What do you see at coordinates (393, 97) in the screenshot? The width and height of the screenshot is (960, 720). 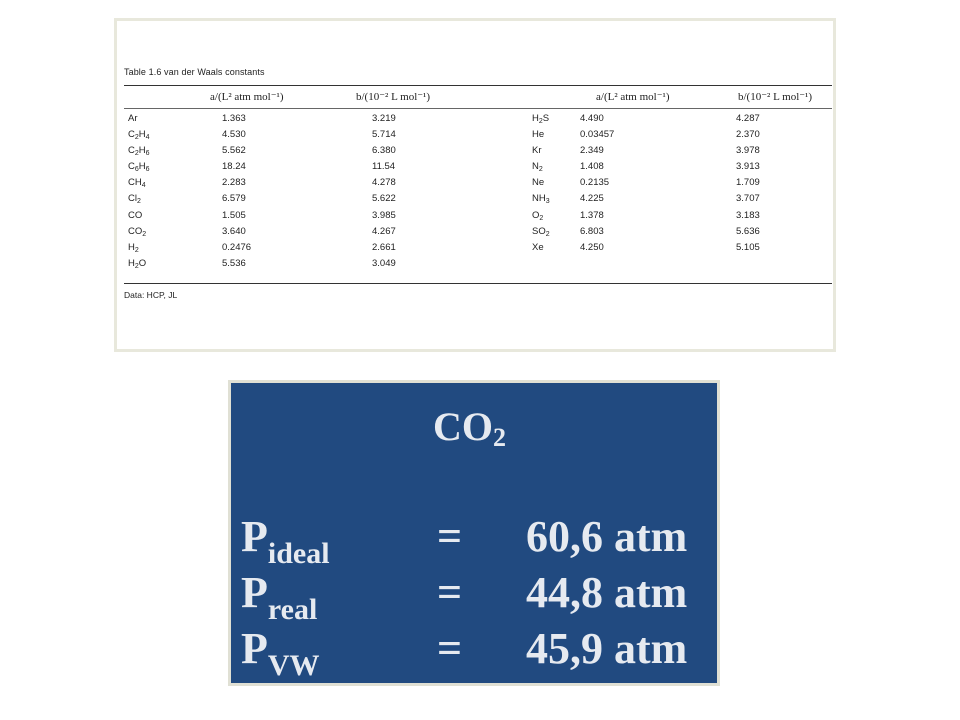 I see `header-b-left: b/(10⁻² L mol⁻¹)` at bounding box center [393, 97].